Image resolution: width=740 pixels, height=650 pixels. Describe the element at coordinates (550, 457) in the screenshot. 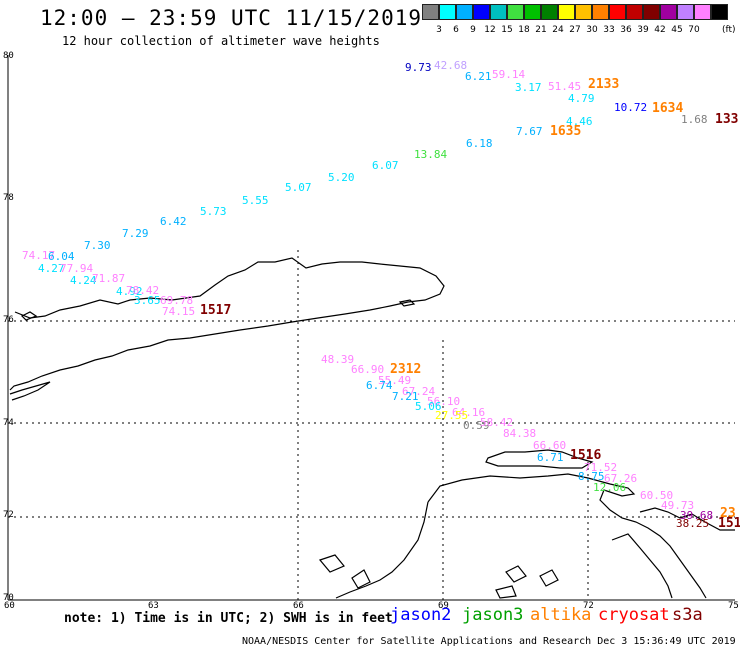

I see `wave-height-label: 6.71` at that location.